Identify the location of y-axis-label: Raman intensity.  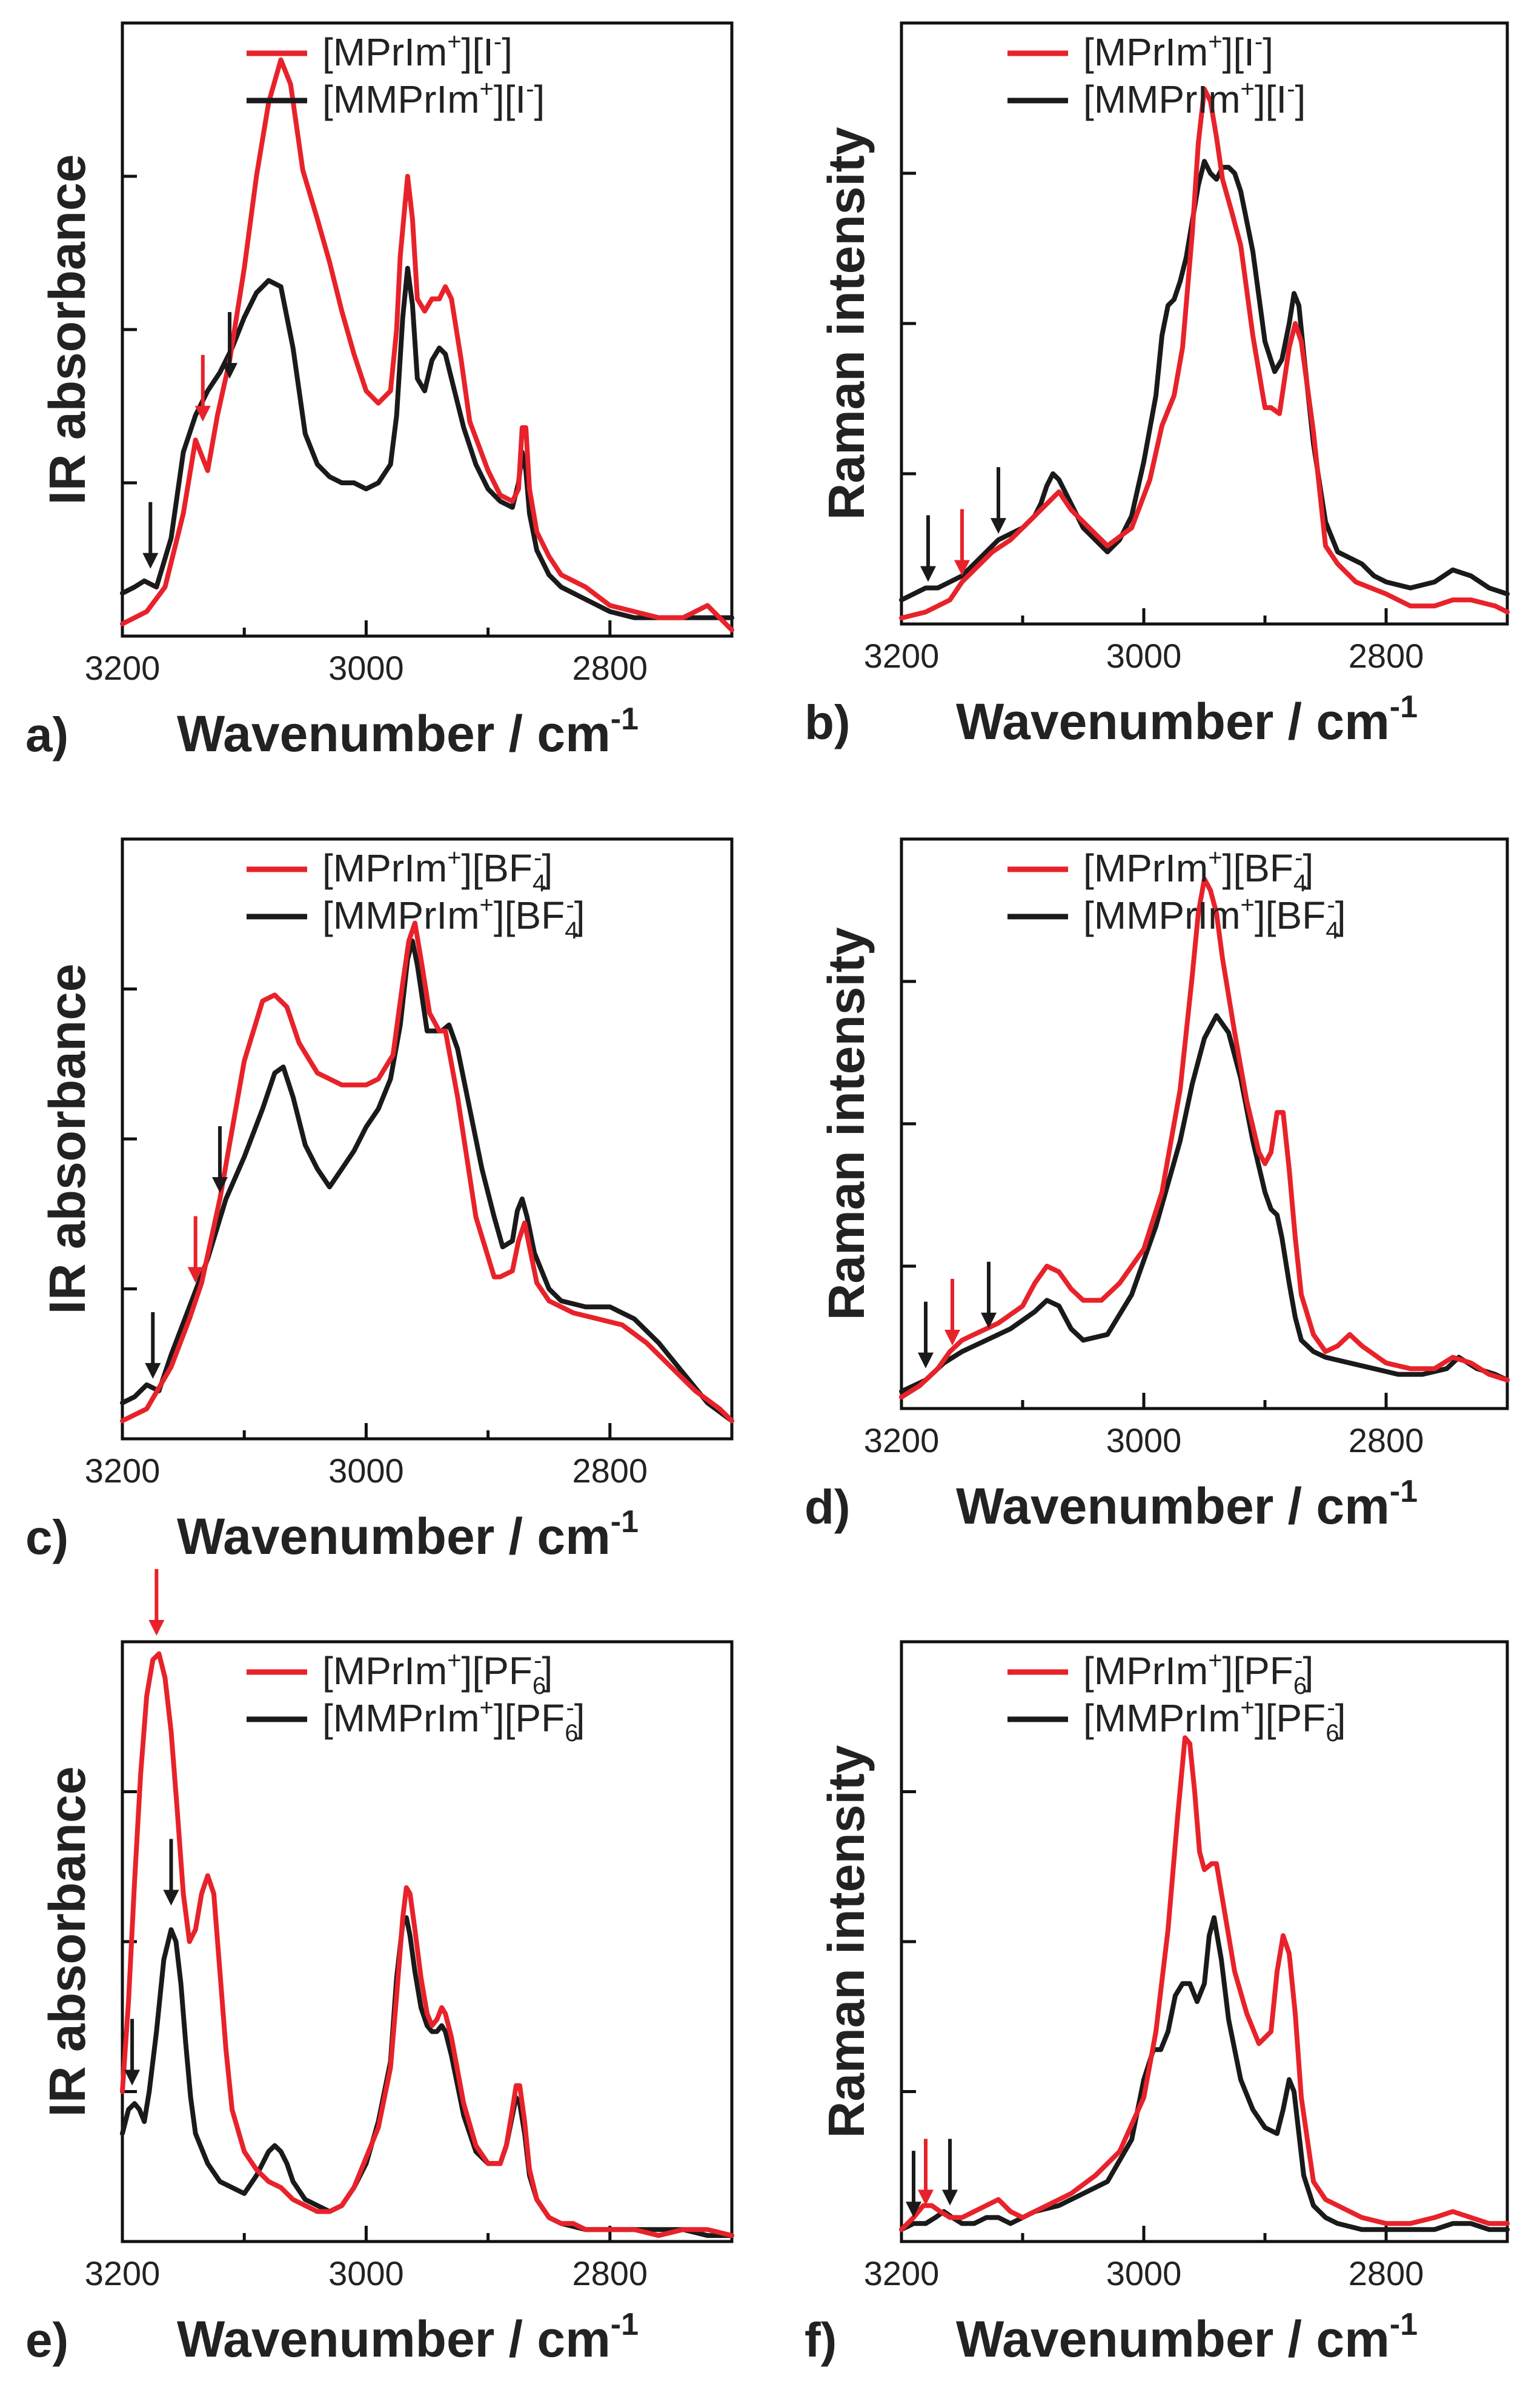
(847, 323).